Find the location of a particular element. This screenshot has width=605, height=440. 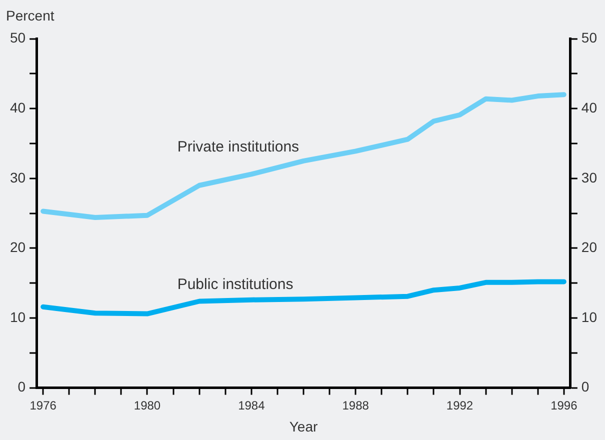

x-tick-label: 1976 is located at coordinates (43, 405).